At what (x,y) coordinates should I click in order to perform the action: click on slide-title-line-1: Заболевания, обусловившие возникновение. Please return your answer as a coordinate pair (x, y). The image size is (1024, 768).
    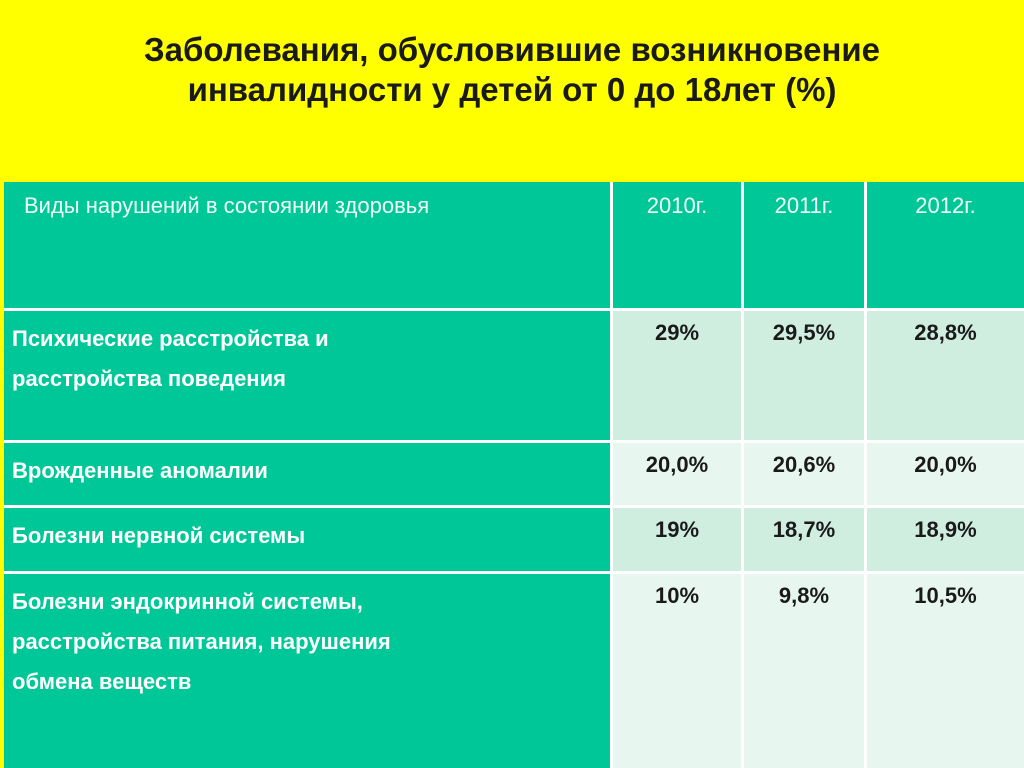
    Looking at the image, I should click on (512, 49).